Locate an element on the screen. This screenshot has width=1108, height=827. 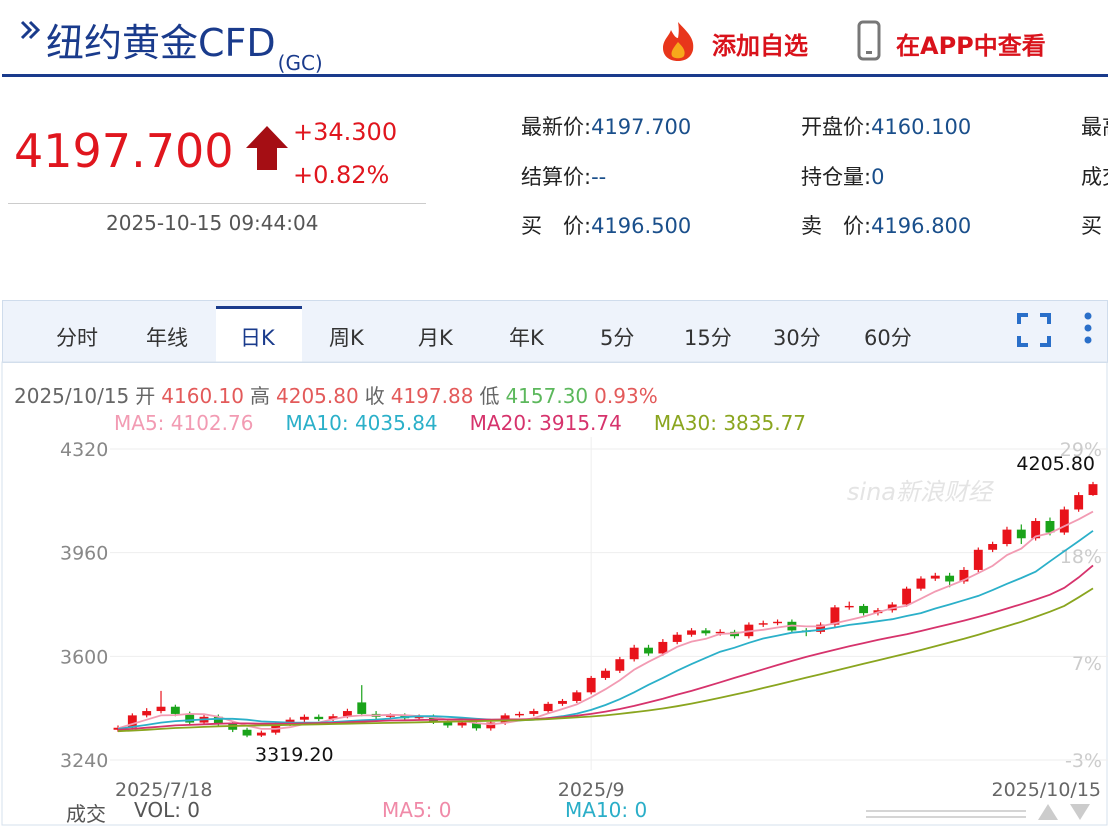
phone-icon is located at coordinates (869, 41).